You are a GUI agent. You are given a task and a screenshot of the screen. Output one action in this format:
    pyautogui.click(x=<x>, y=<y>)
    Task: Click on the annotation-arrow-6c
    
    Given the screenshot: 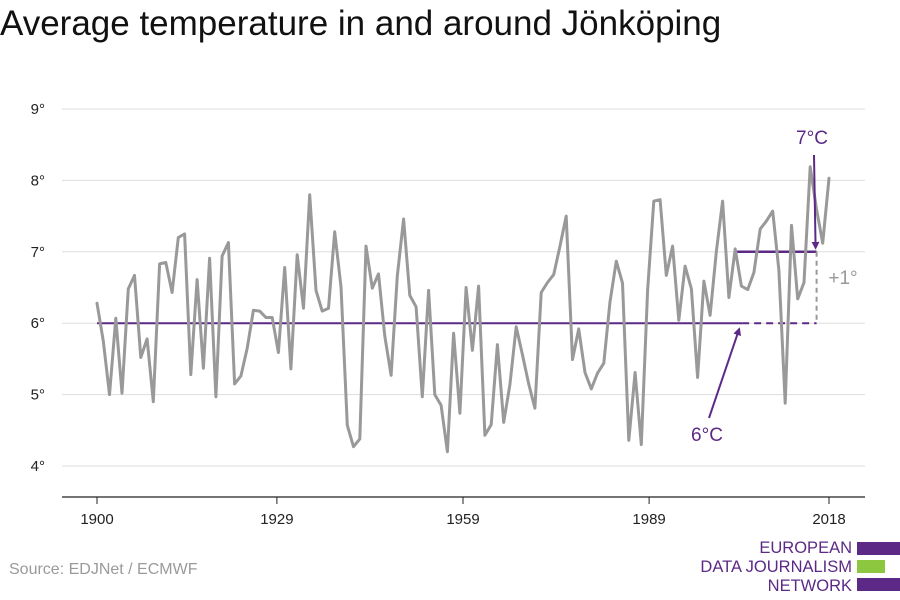 What is the action you would take?
    pyautogui.click(x=725, y=373)
    